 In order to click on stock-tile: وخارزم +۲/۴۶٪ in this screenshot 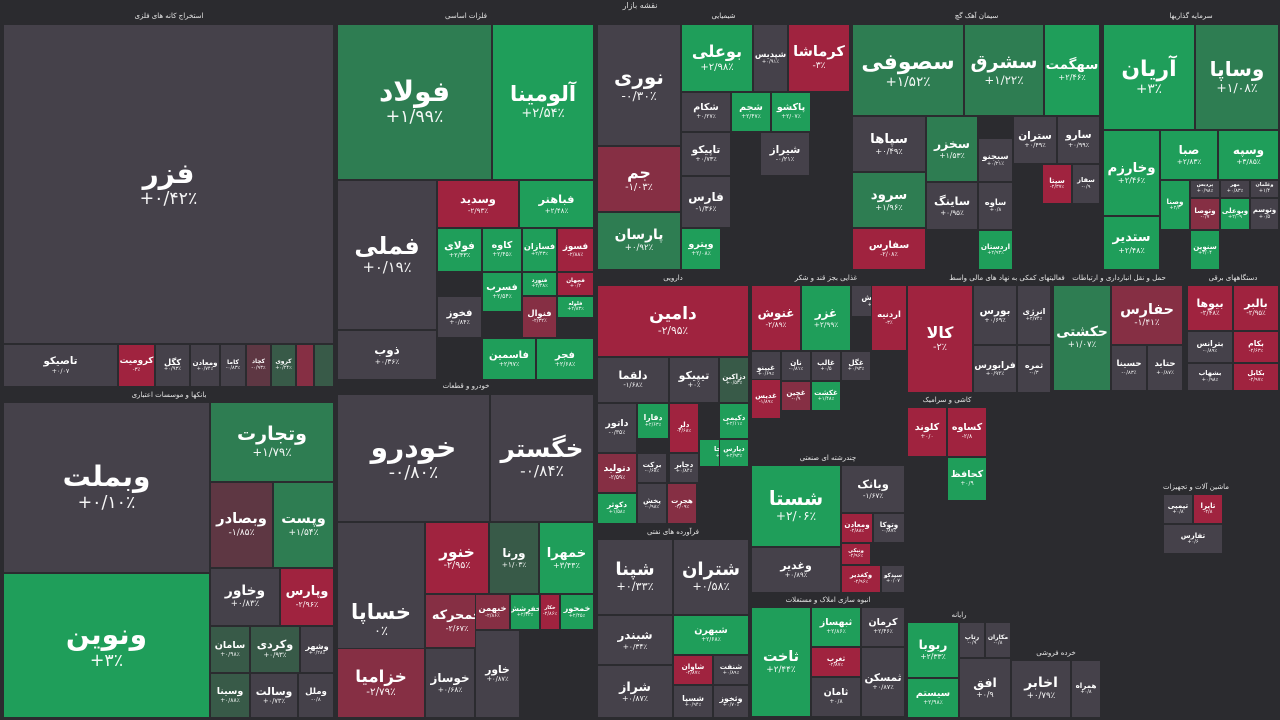, I will do `click(1131, 173)`.